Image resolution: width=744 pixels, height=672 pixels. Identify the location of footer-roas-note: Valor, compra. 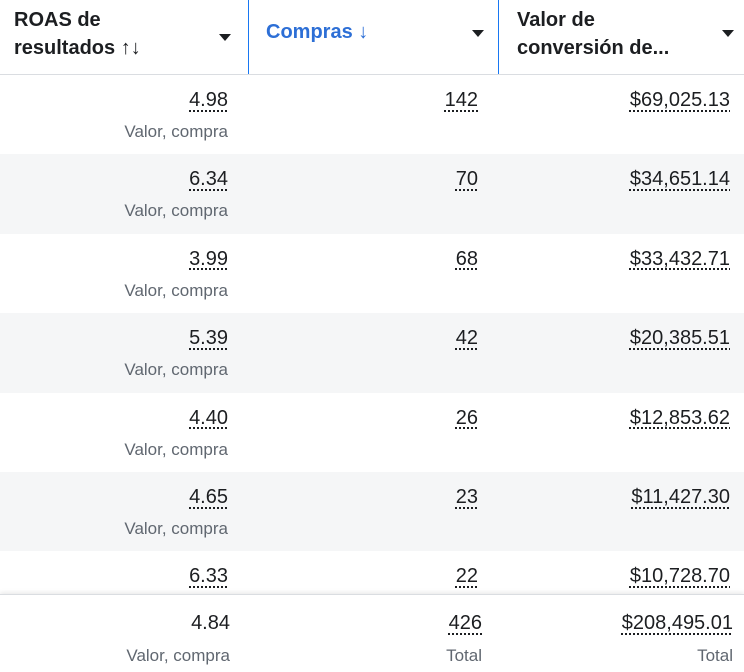
(178, 655).